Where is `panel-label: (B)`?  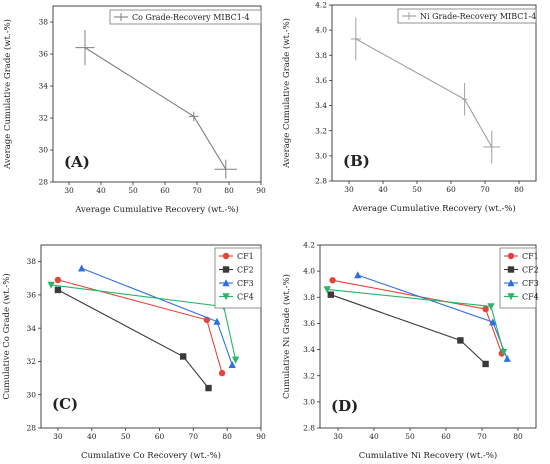
panel-label: (B) is located at coordinates (356, 161).